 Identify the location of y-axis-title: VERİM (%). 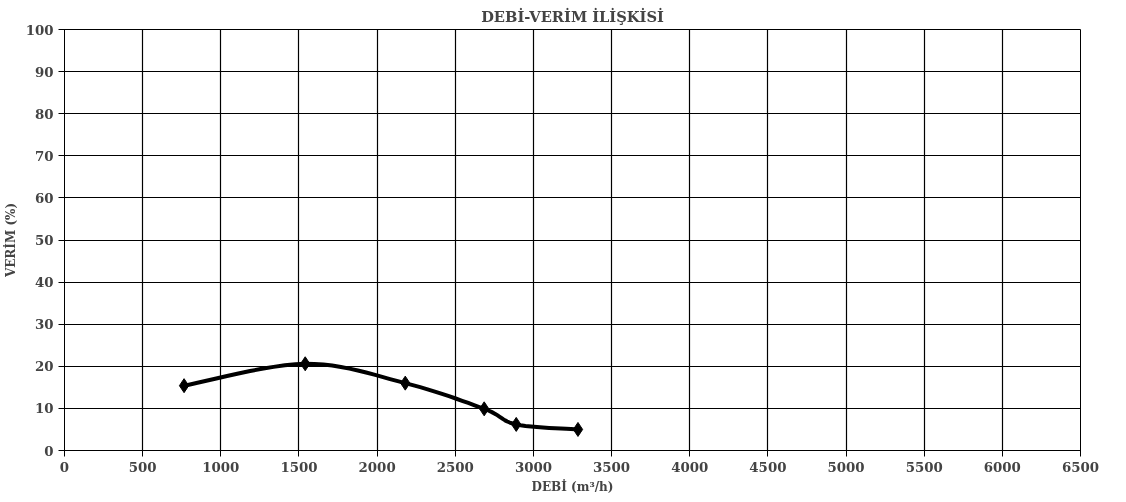
(10, 240).